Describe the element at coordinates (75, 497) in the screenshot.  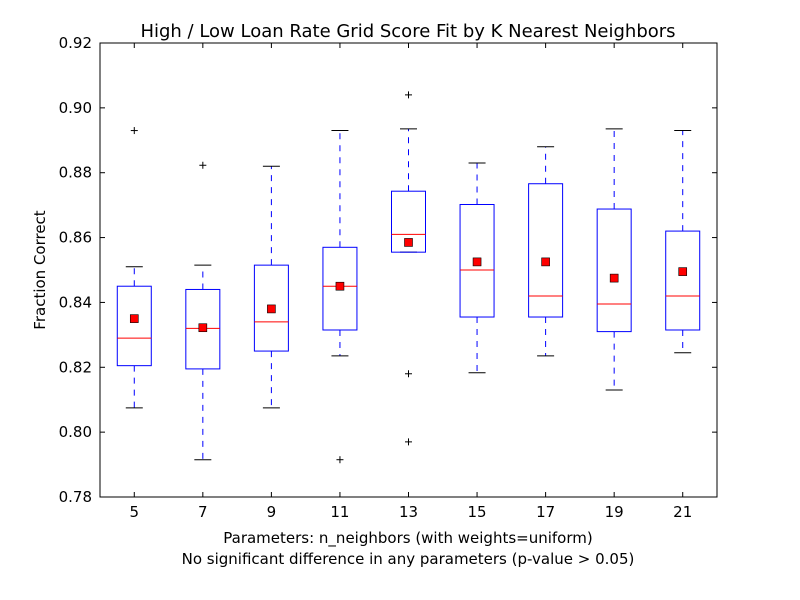
I see `y-tick-label: 0.78` at that location.